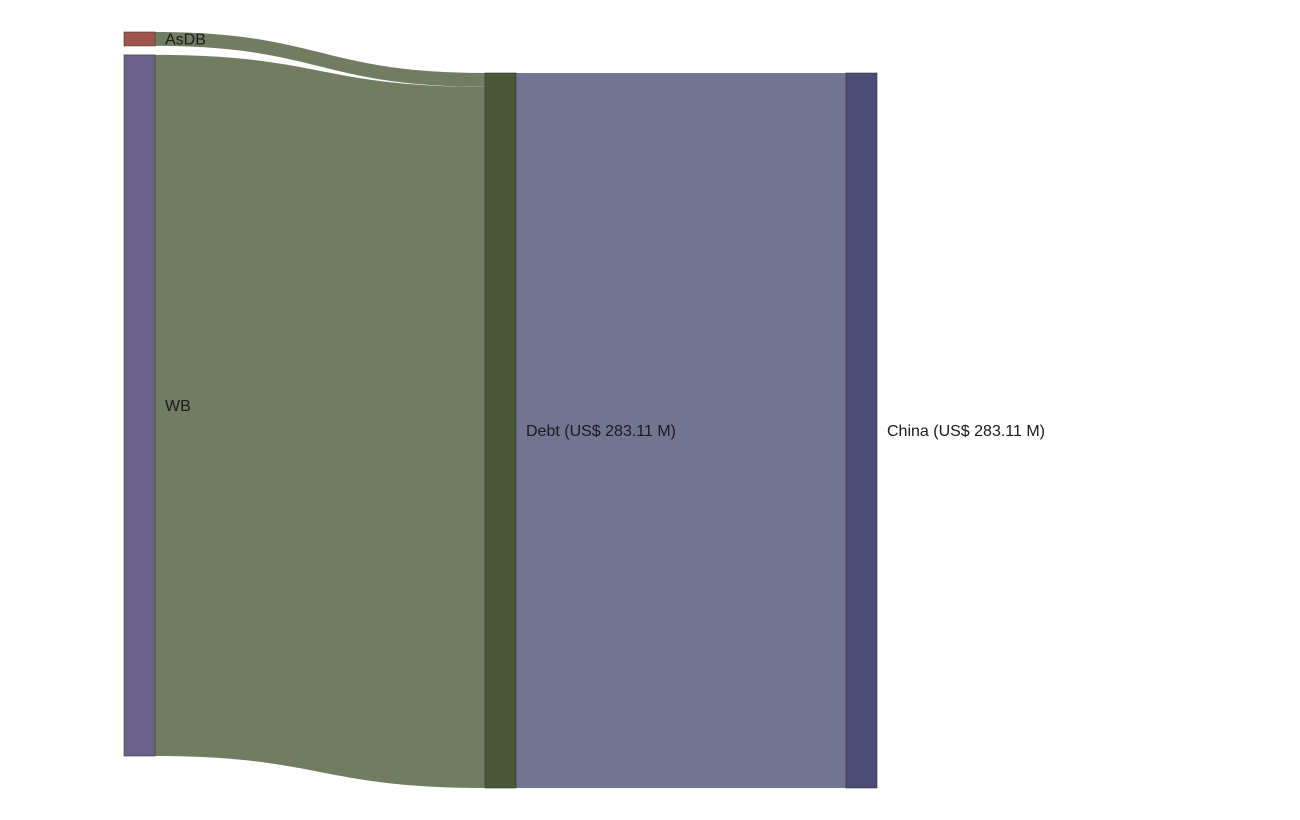 This screenshot has width=1300, height=820. What do you see at coordinates (861, 430) in the screenshot?
I see `node-china` at bounding box center [861, 430].